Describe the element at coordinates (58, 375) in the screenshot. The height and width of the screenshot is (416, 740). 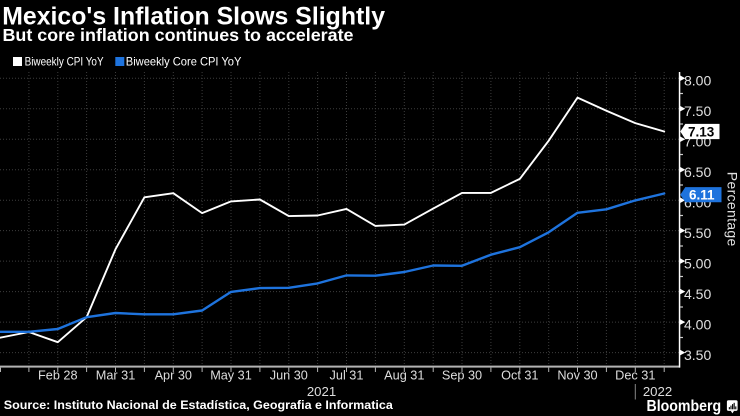
I see `svg-text: Feb 28` at that location.